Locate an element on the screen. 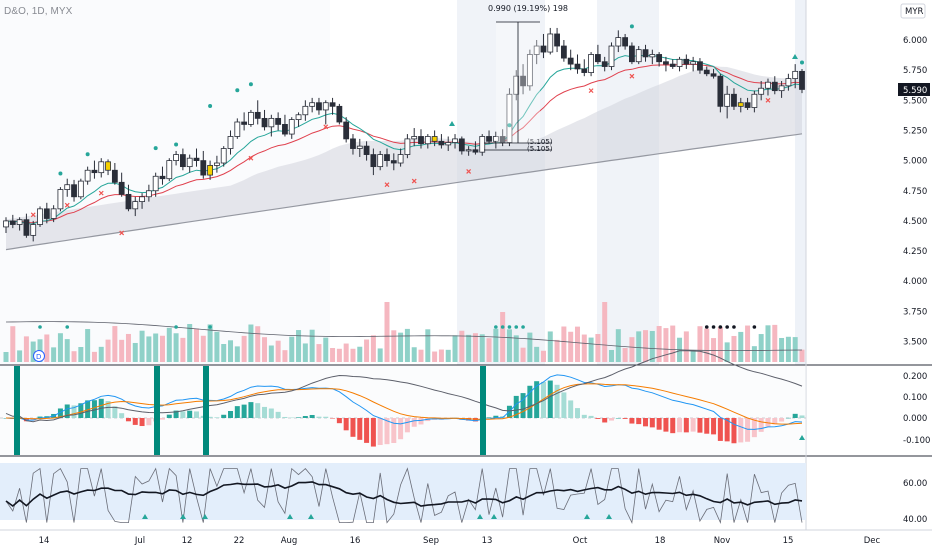 This screenshot has height=550, width=932. price-tick-label: 6.000 is located at coordinates (915, 41).